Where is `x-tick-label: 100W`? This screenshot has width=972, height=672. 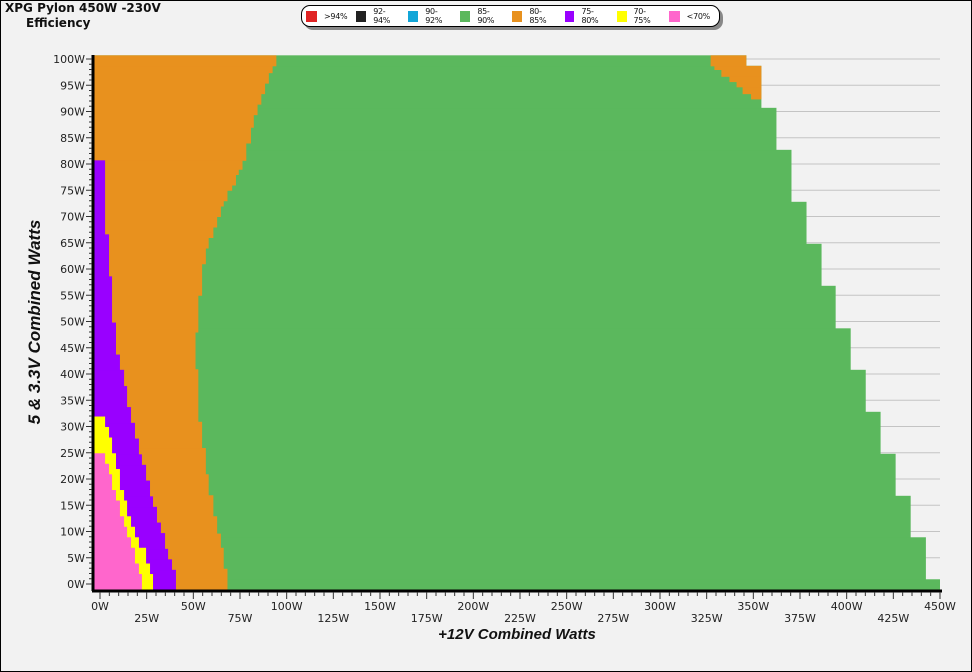
x-tick-label: 100W is located at coordinates (287, 606).